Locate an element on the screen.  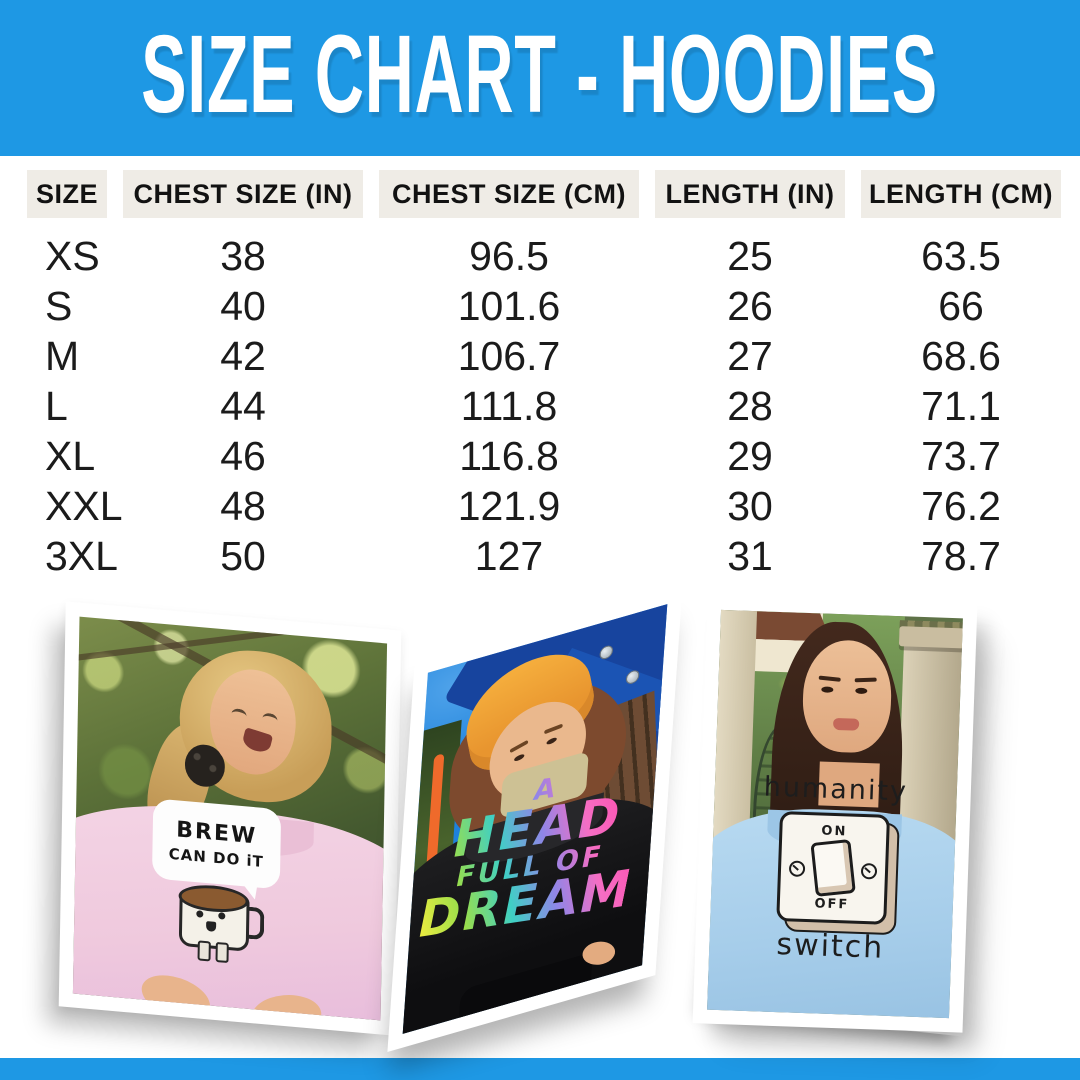
length-in-value: 25 is located at coordinates (750, 255).